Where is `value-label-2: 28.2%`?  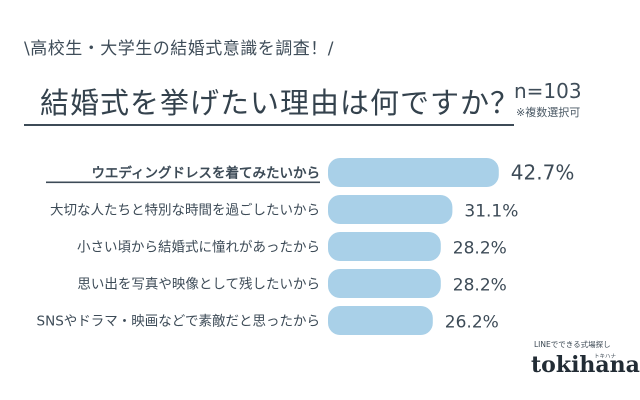
value-label-2: 28.2% is located at coordinates (480, 249).